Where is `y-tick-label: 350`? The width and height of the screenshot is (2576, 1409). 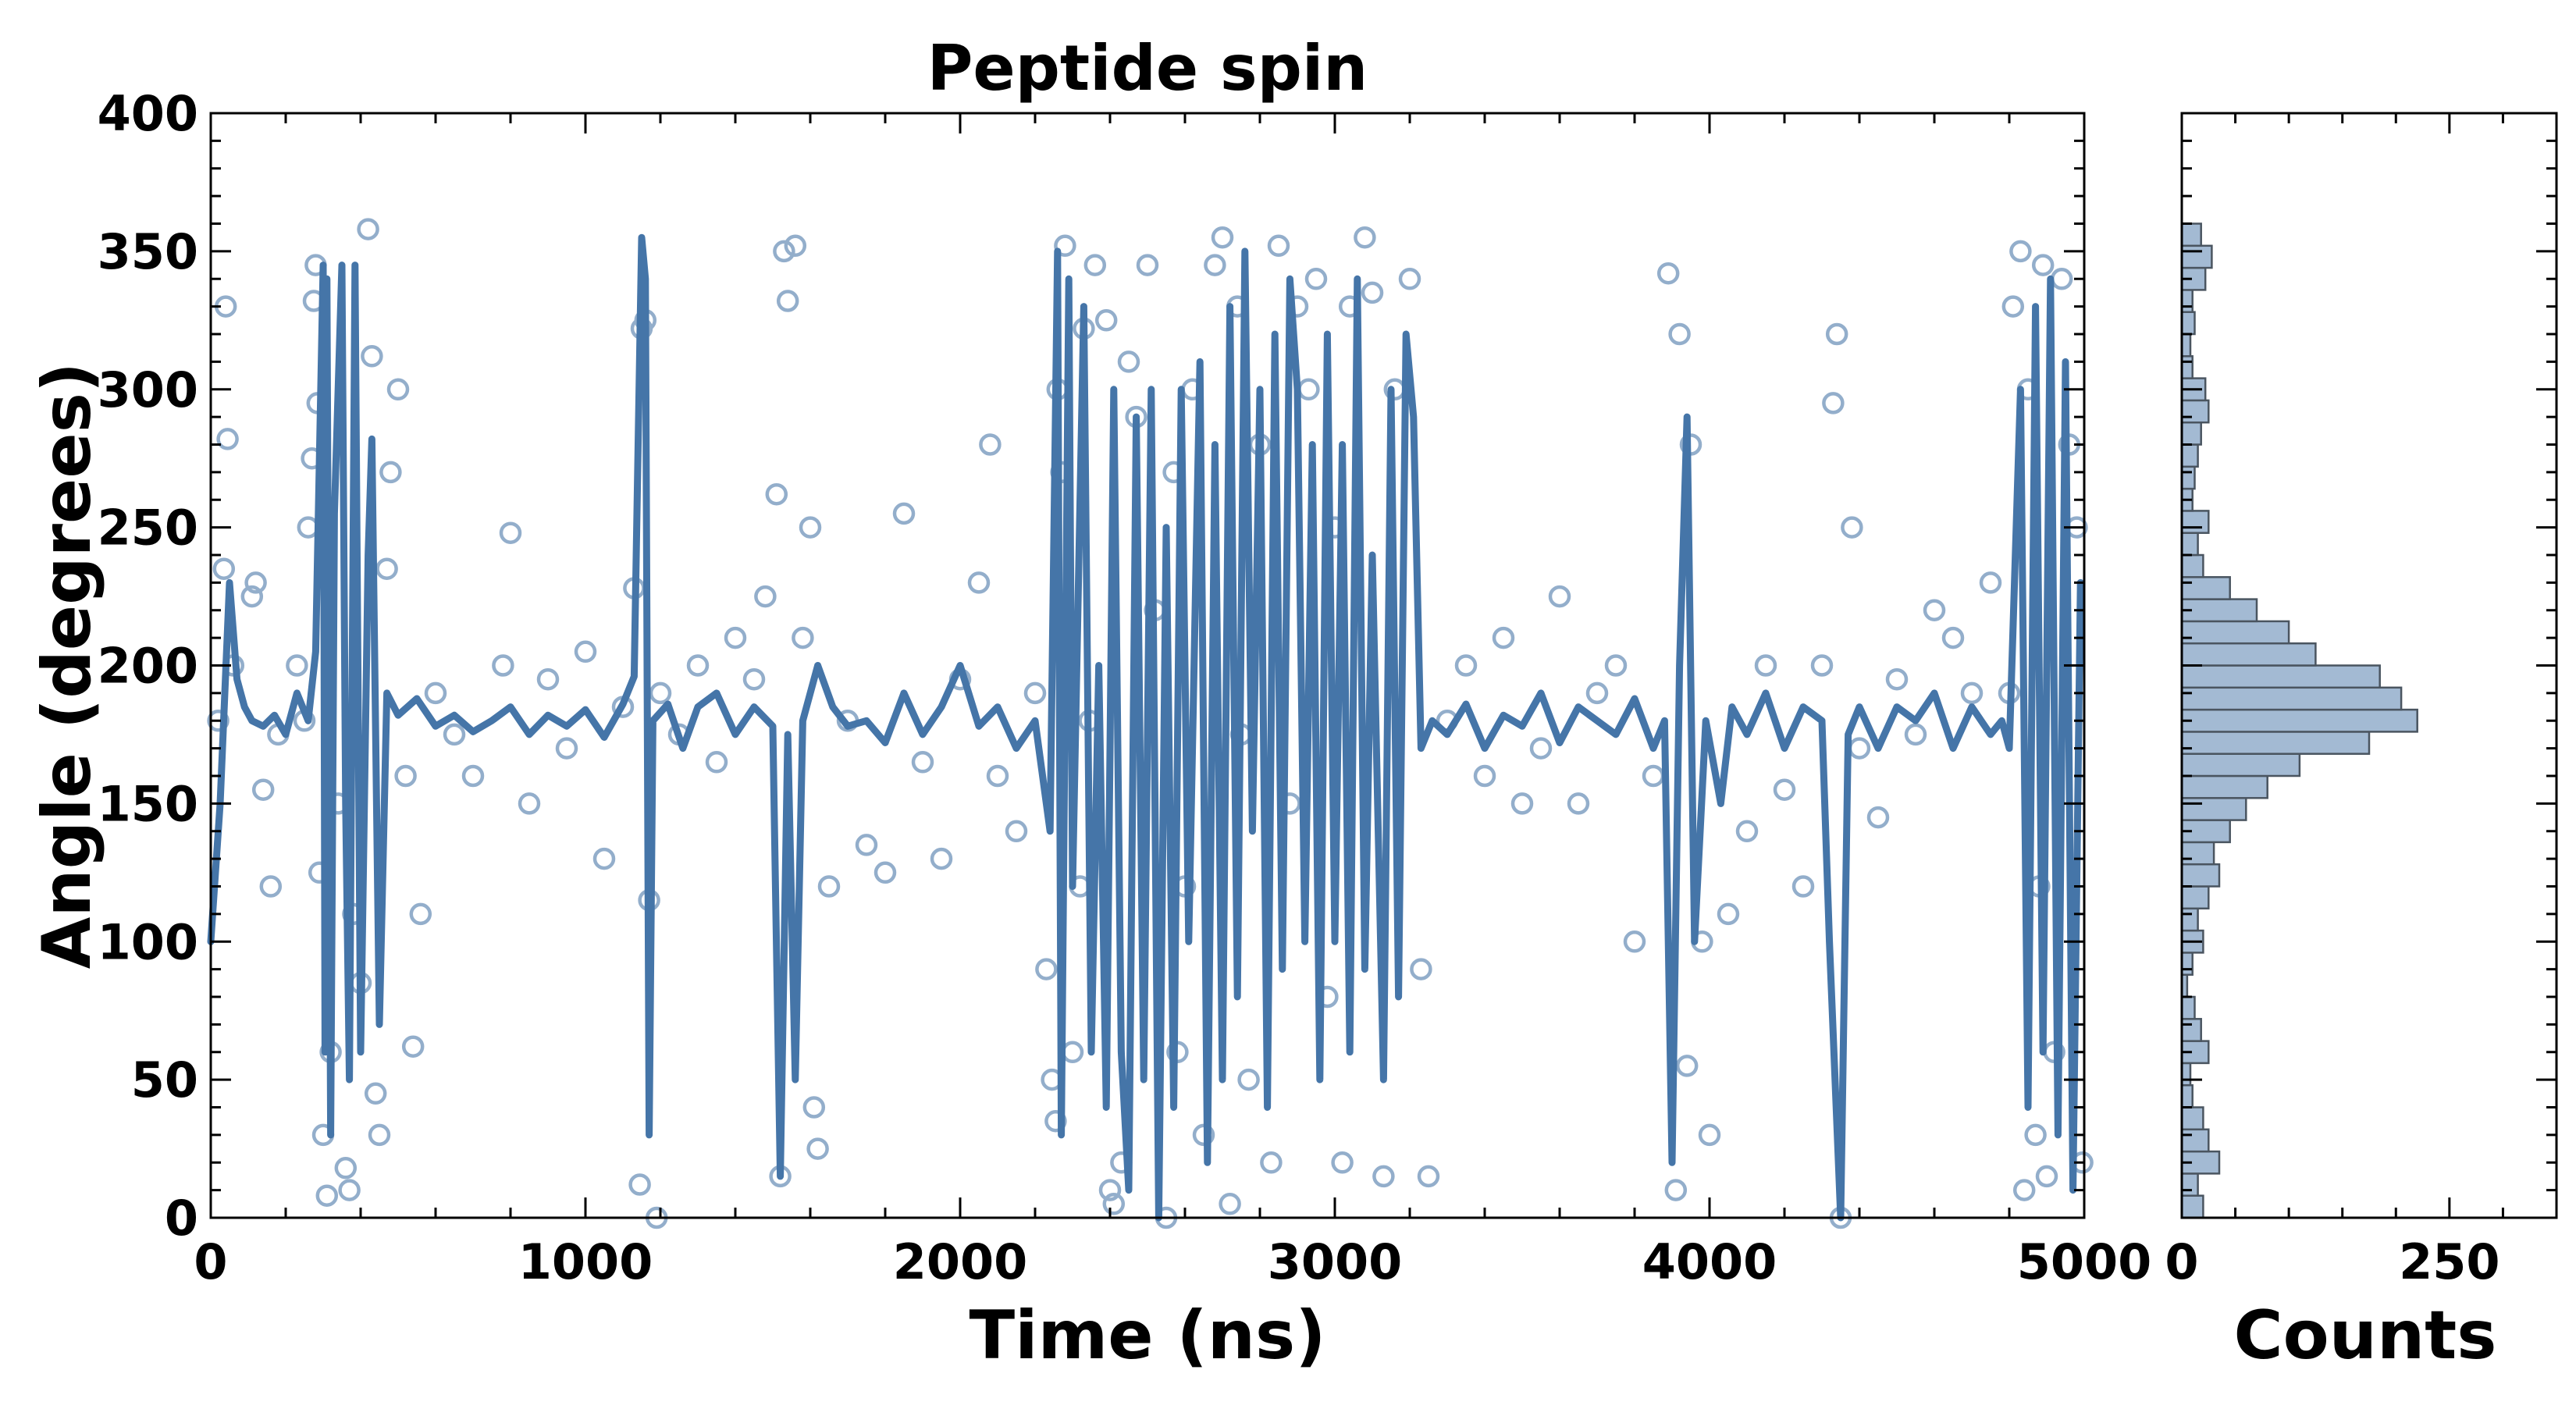 y-tick-label: 350 is located at coordinates (148, 251).